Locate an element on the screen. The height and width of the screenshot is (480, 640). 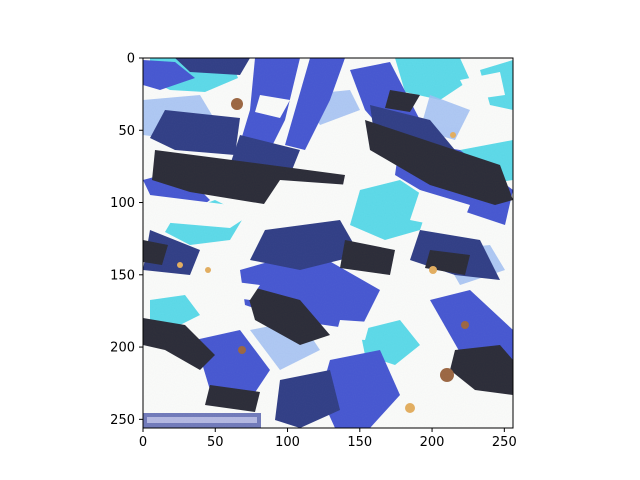
y-tick-label: 50 is located at coordinates (126, 131).